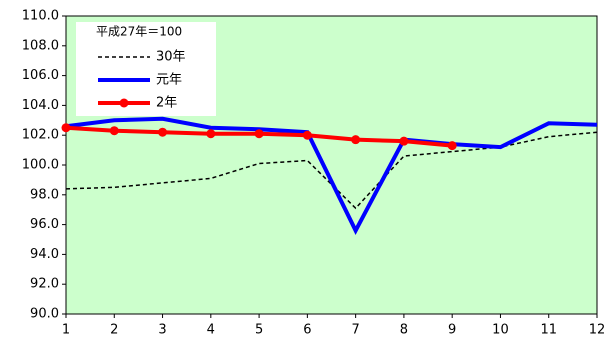  What do you see at coordinates (139, 32) in the screenshot?
I see `annotation: 平成27年＝100` at bounding box center [139, 32].